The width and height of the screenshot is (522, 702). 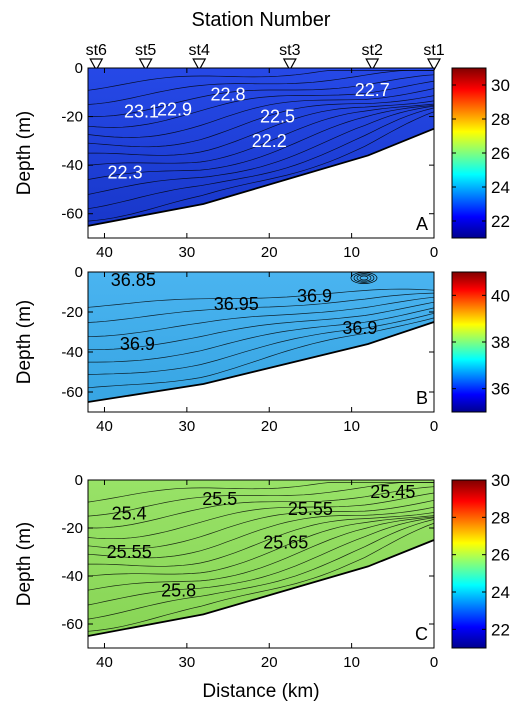 I want to click on contour-label: 22.2, so click(x=269, y=141).